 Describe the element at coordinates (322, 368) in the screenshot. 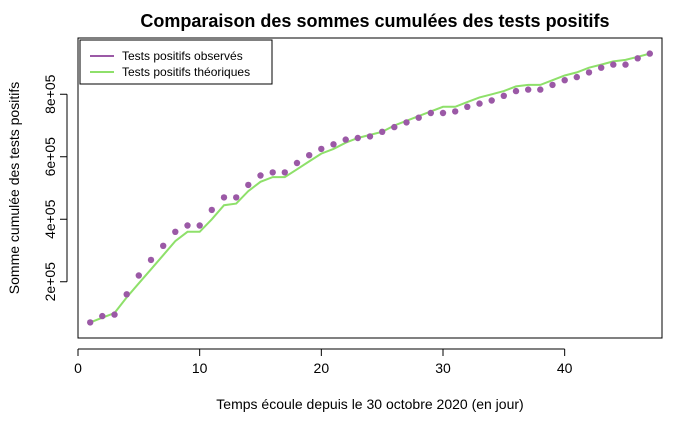

I see `x-tick-label: 20` at that location.